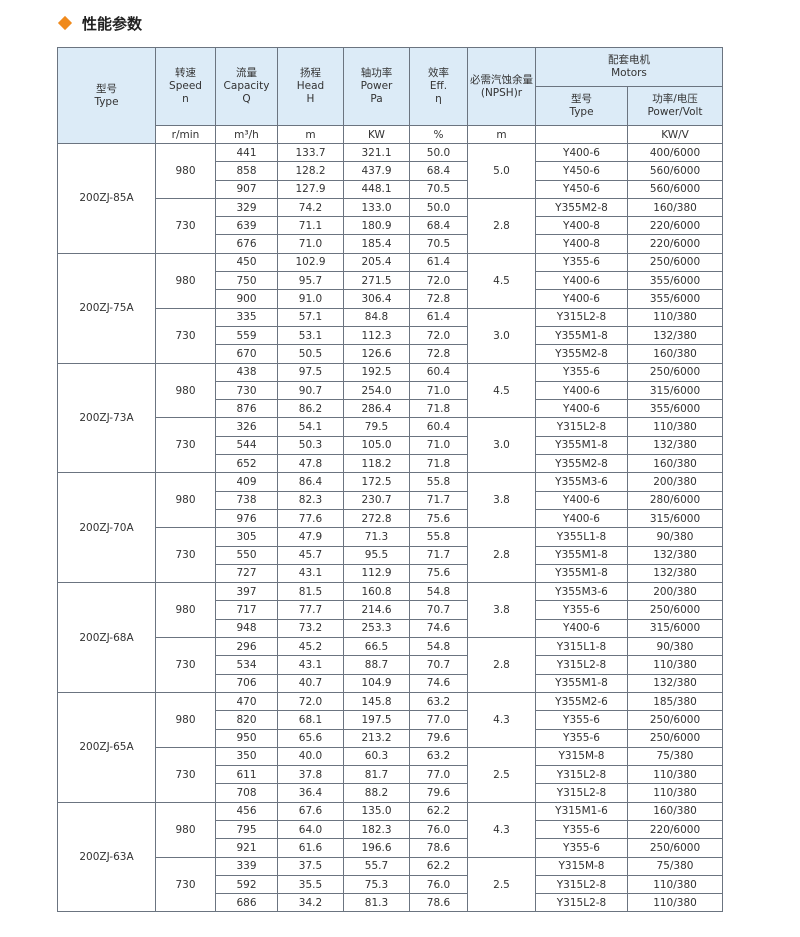 Image resolution: width=800 pixels, height=937 pixels. I want to click on value-cell: 76.0, so click(438, 829).